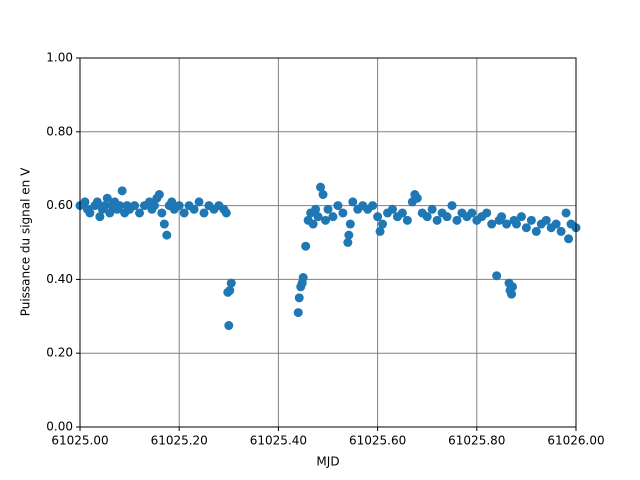 The image size is (640, 480). I want to click on x-tick-label: 61025.40, so click(278, 441).